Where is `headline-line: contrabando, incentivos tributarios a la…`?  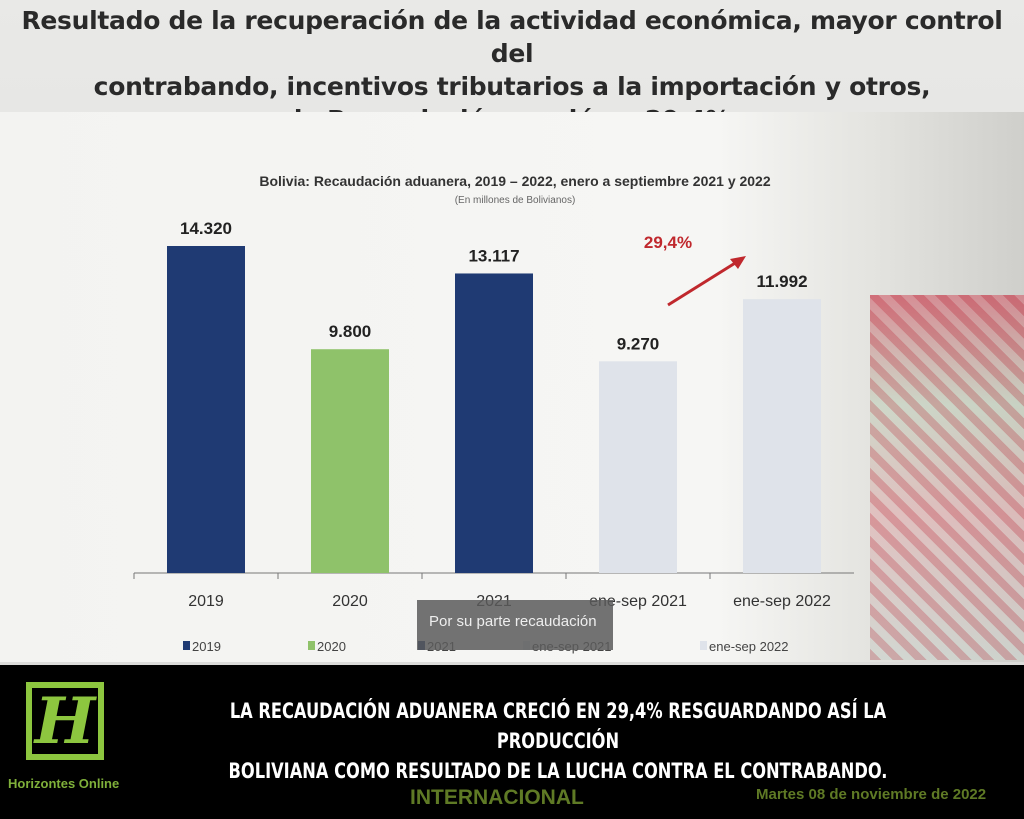 headline-line: contrabando, incentivos tributarios a la… is located at coordinates (512, 86).